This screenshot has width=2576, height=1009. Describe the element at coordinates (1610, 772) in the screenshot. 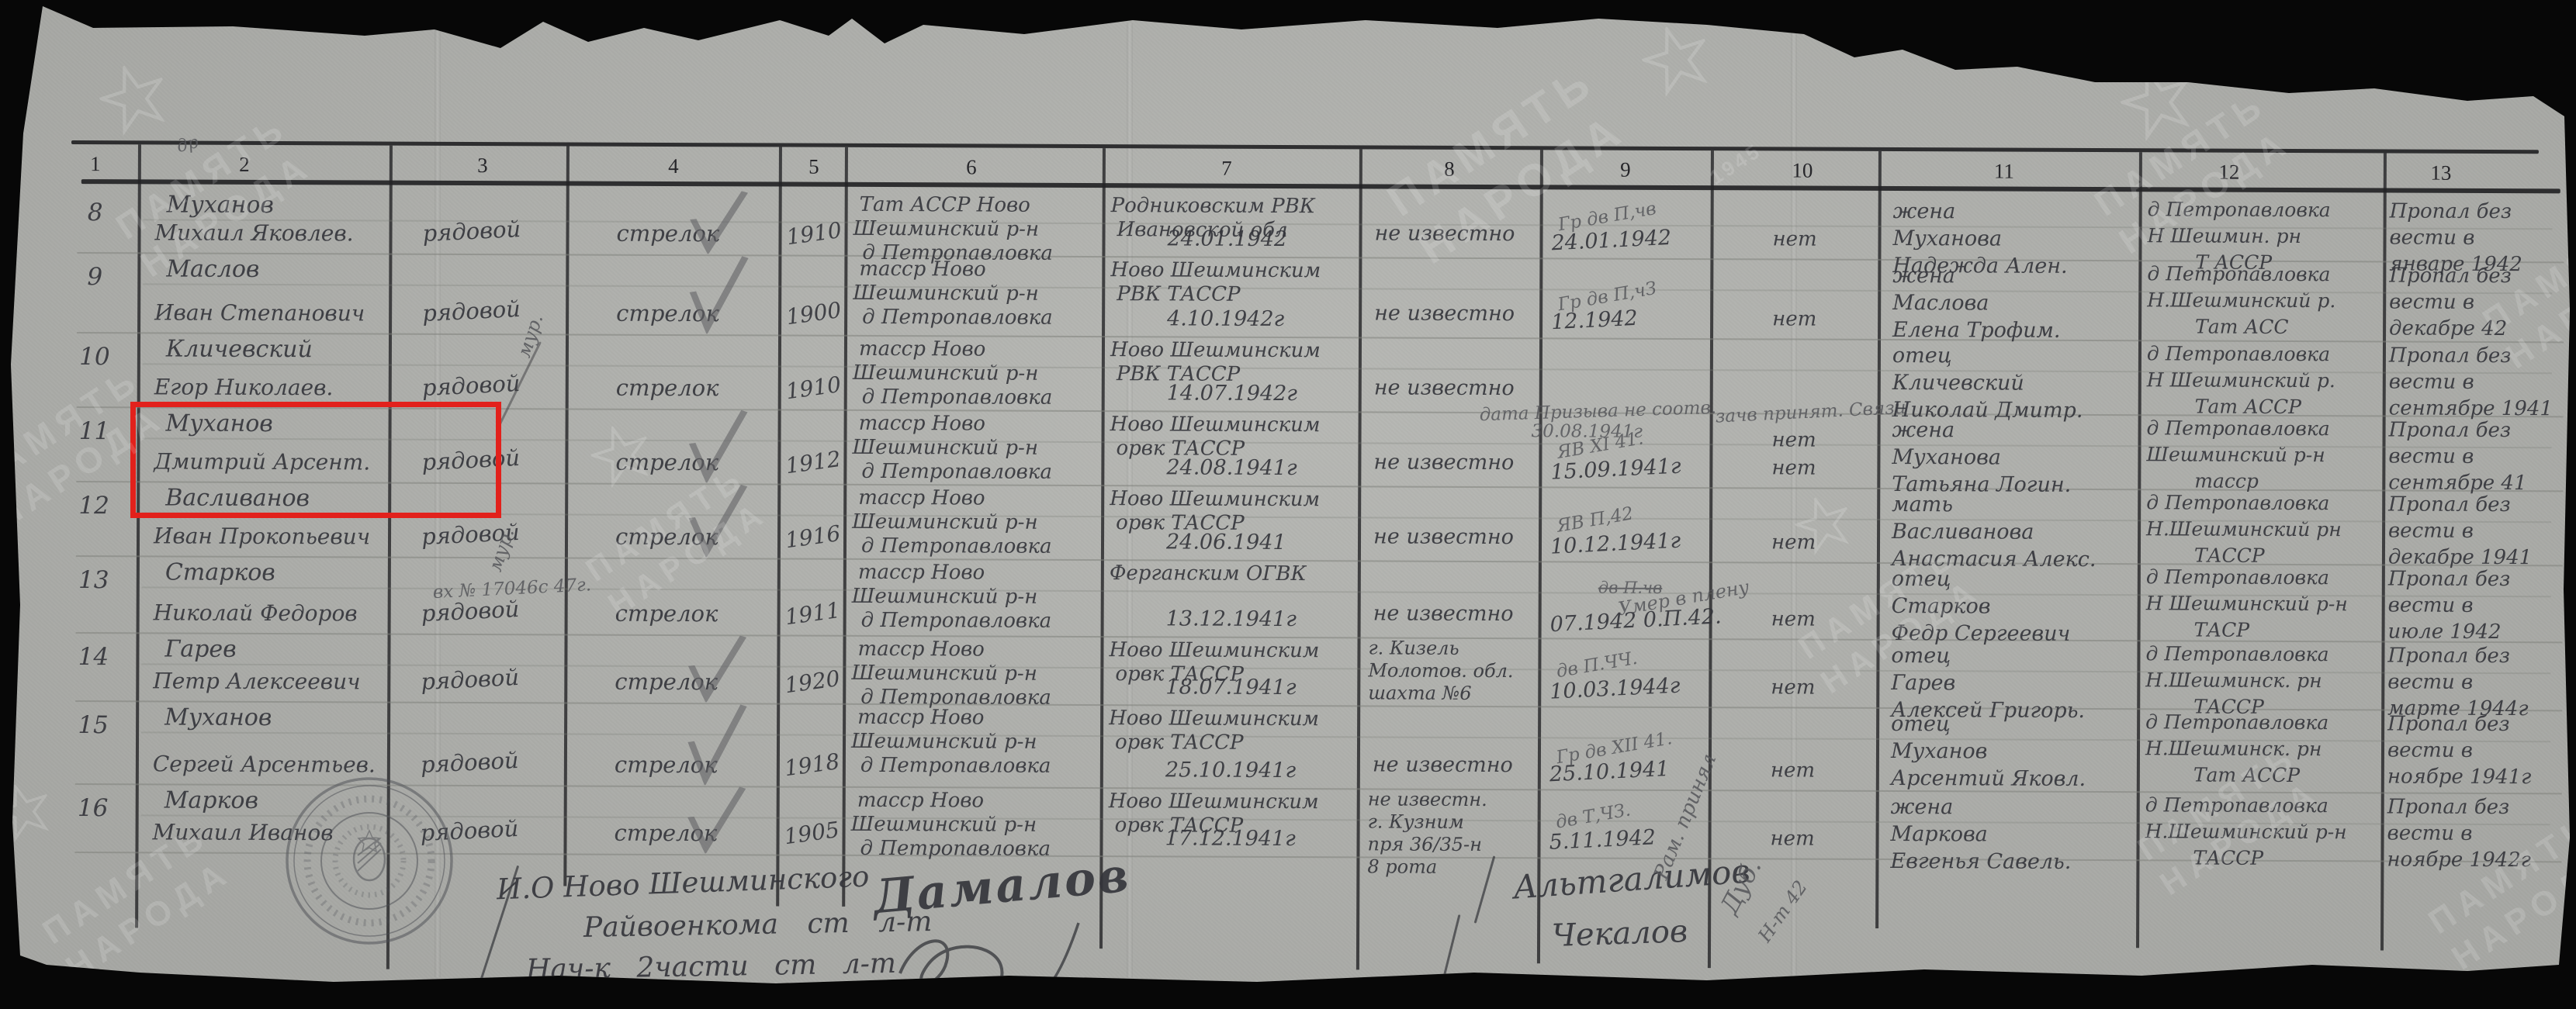

I see `report-date: 25.10.1941` at that location.